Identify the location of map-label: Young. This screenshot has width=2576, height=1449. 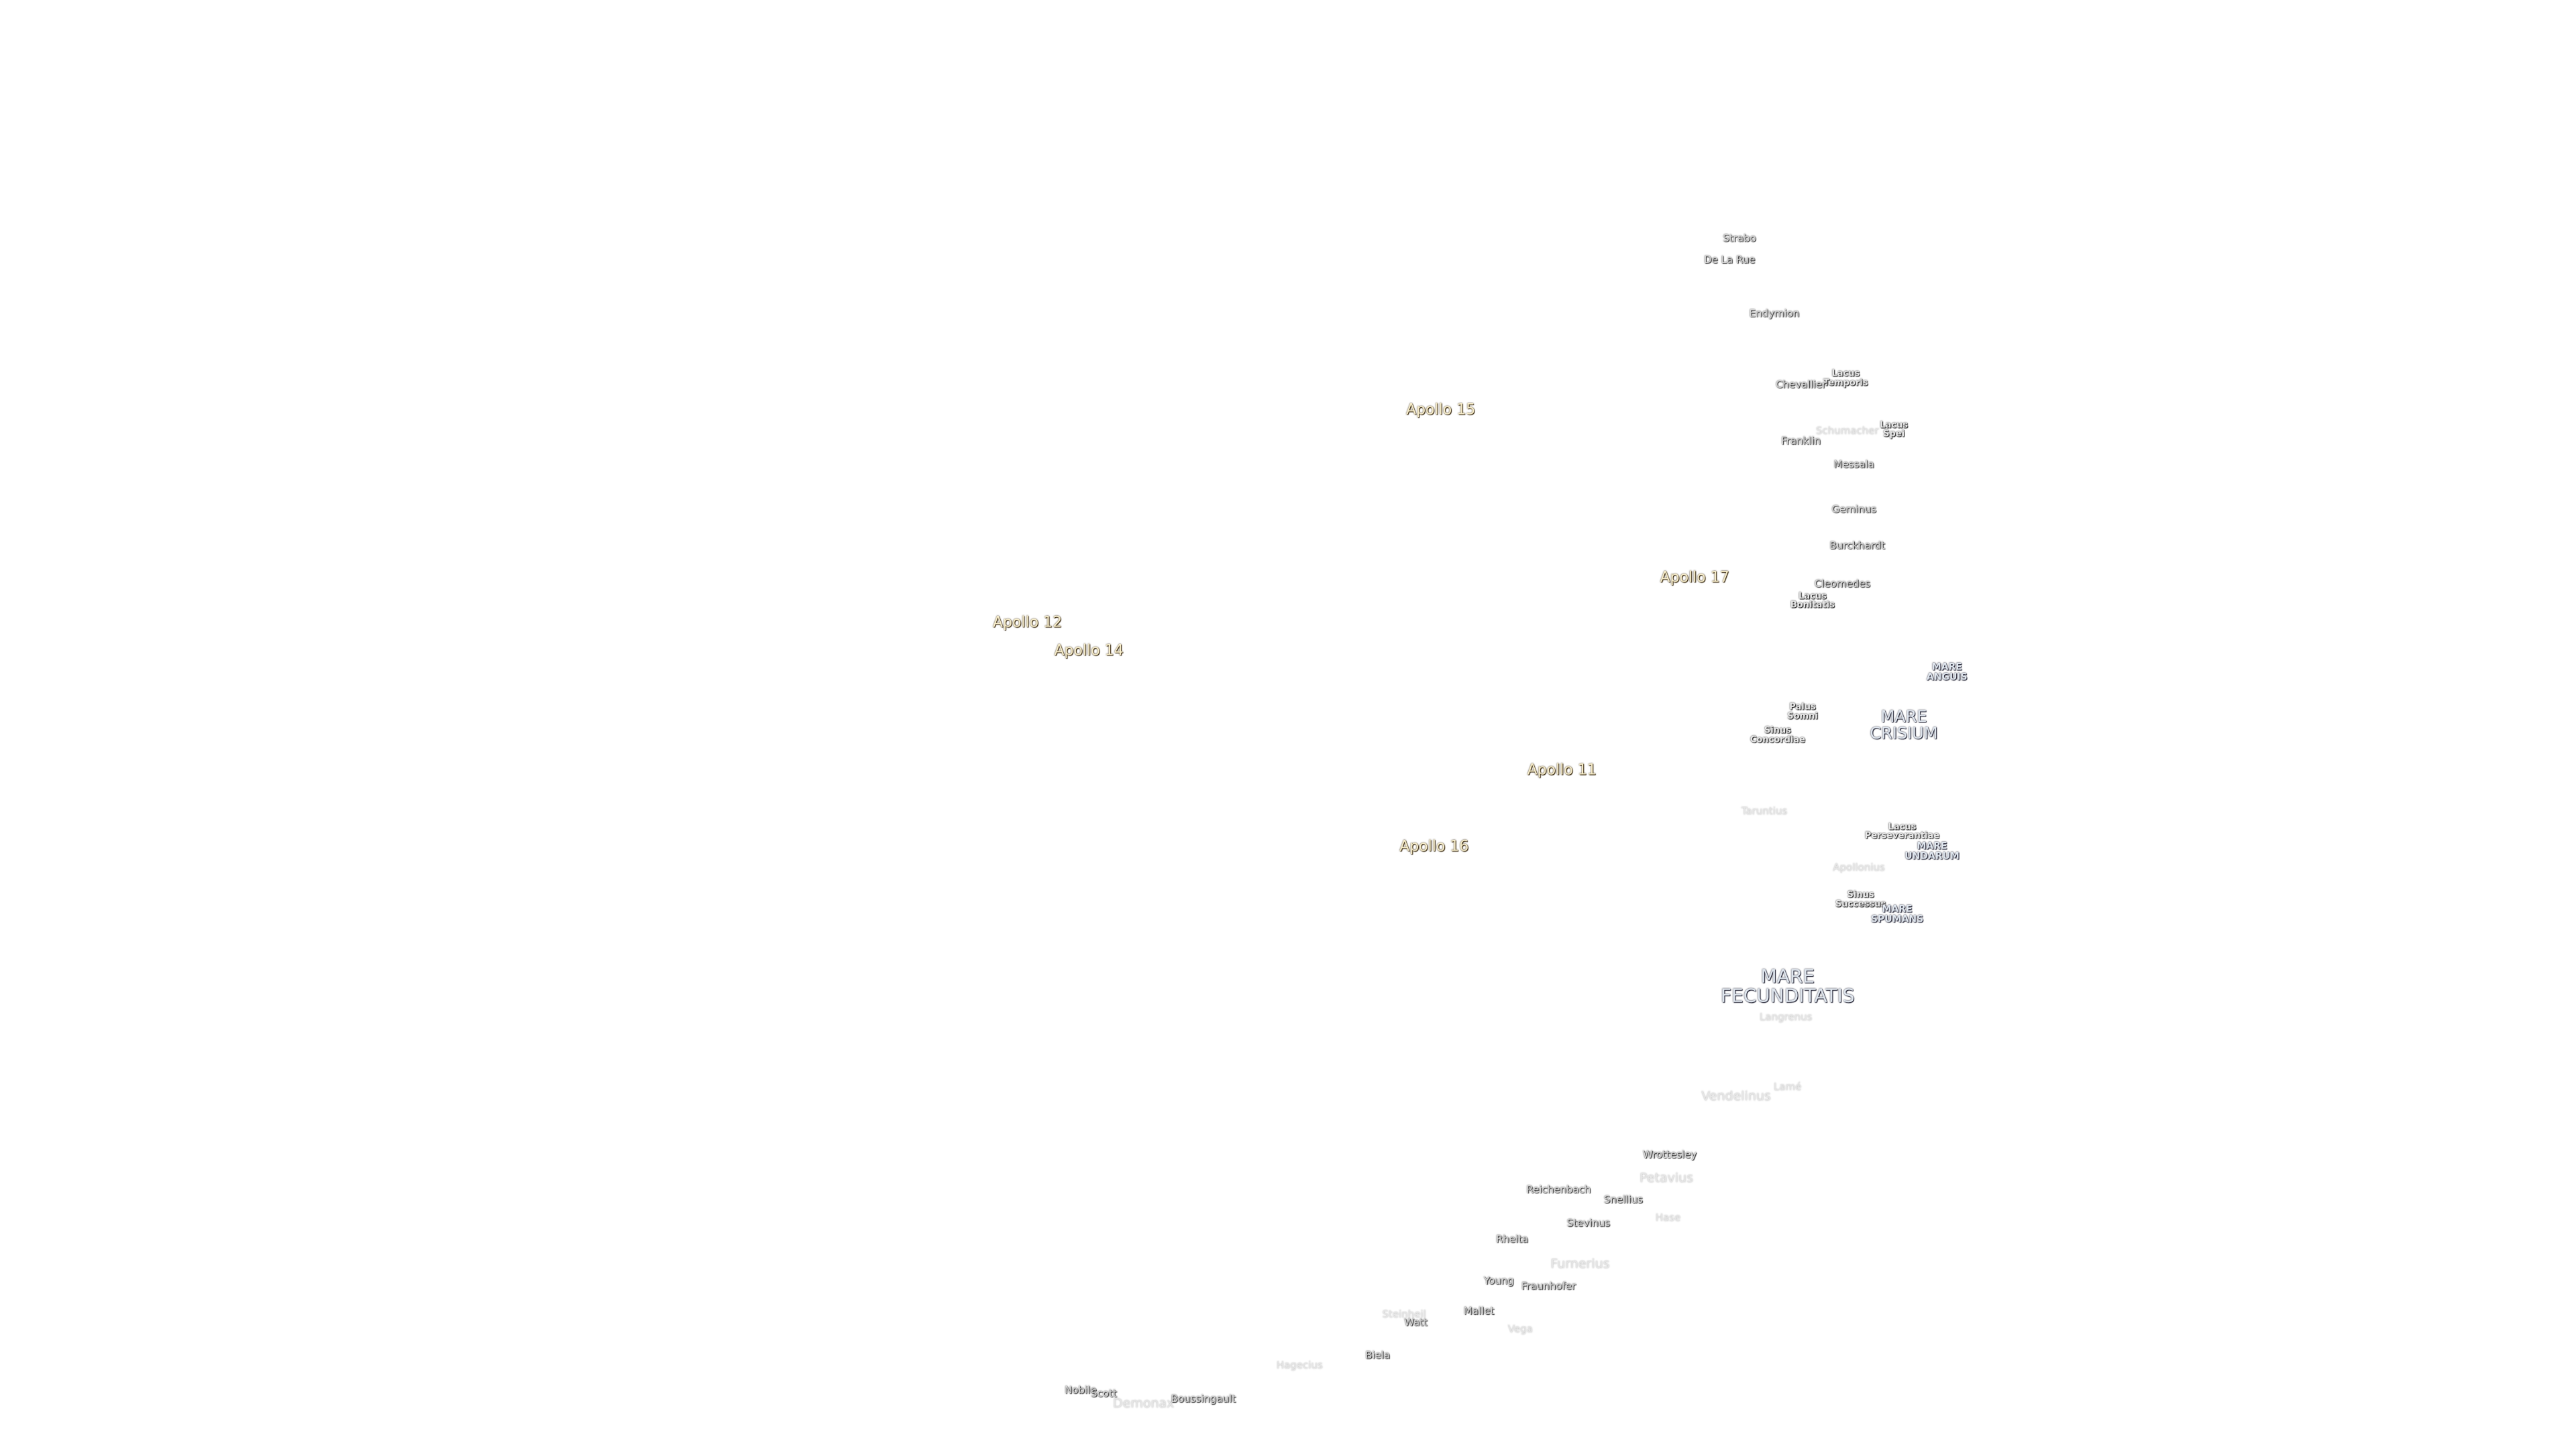
(1498, 1281).